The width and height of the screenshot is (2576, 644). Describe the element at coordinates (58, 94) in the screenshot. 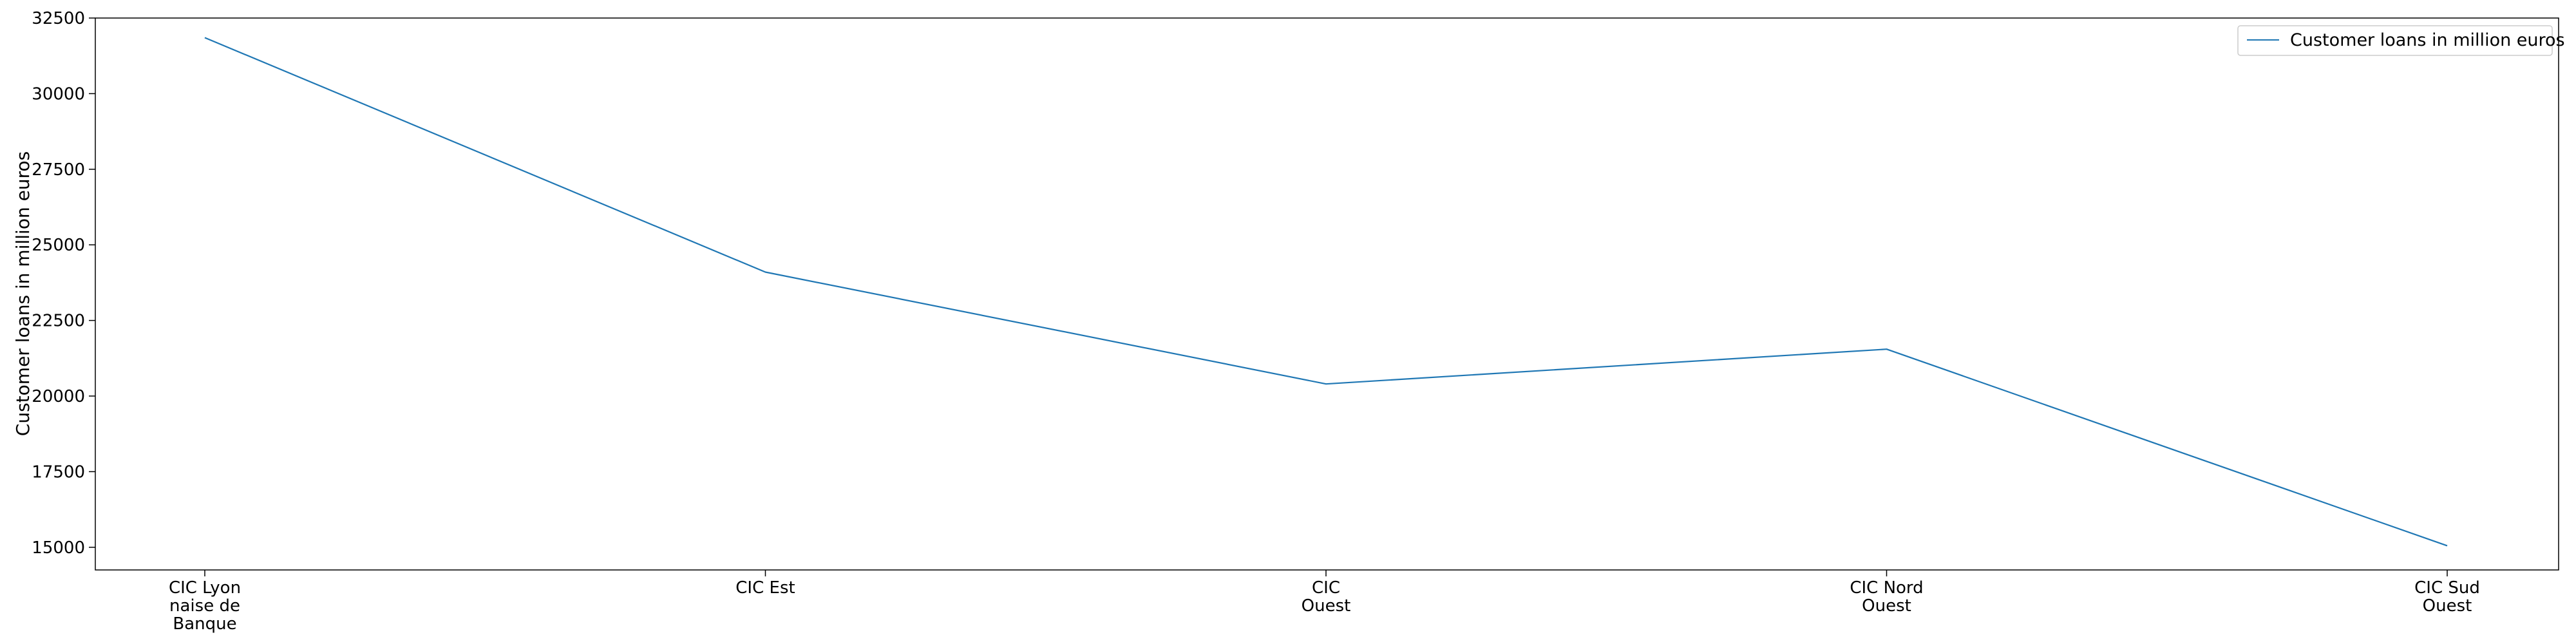

I see `y-tick-label: 30000` at that location.